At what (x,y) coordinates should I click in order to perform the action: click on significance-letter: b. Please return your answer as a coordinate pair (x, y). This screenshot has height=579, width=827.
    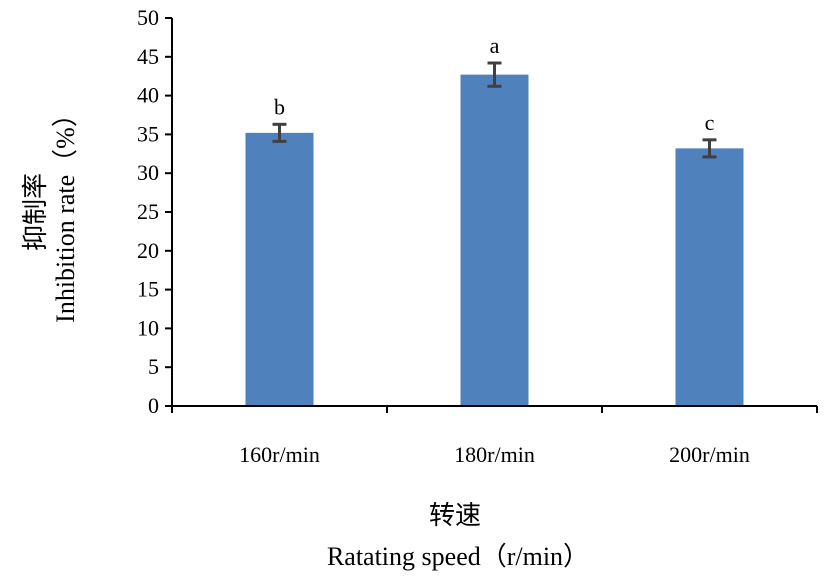
    Looking at the image, I should click on (279, 106).